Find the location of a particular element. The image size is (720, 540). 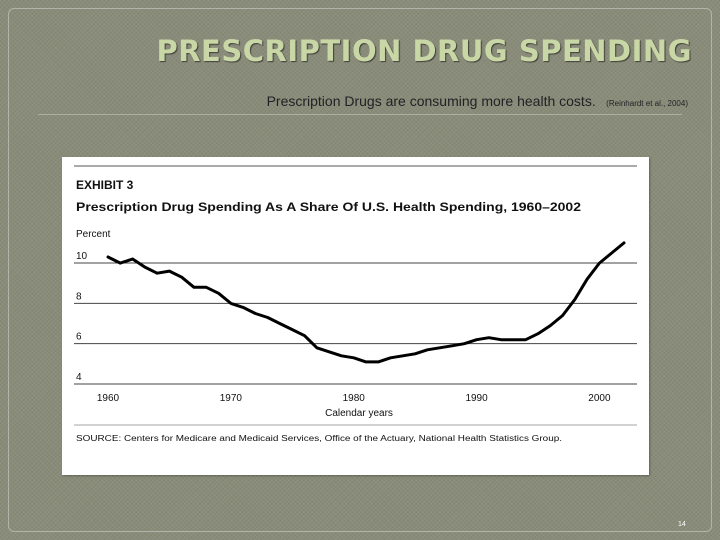

x-tick-label: 1980 is located at coordinates (354, 398).